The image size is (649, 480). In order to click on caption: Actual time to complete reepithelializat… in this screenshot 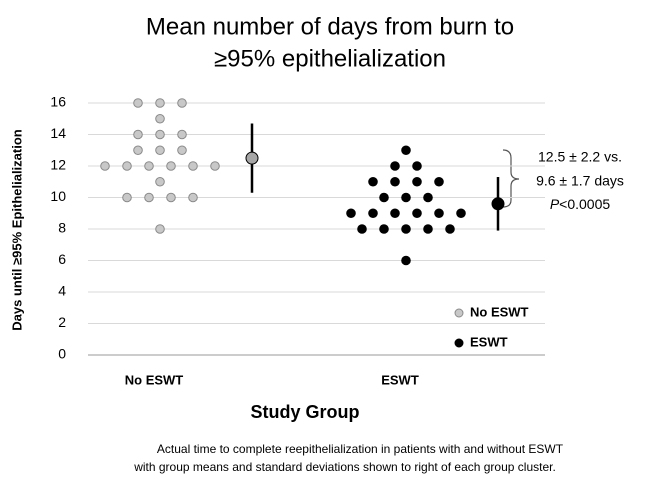, I will do `click(360, 449)`.